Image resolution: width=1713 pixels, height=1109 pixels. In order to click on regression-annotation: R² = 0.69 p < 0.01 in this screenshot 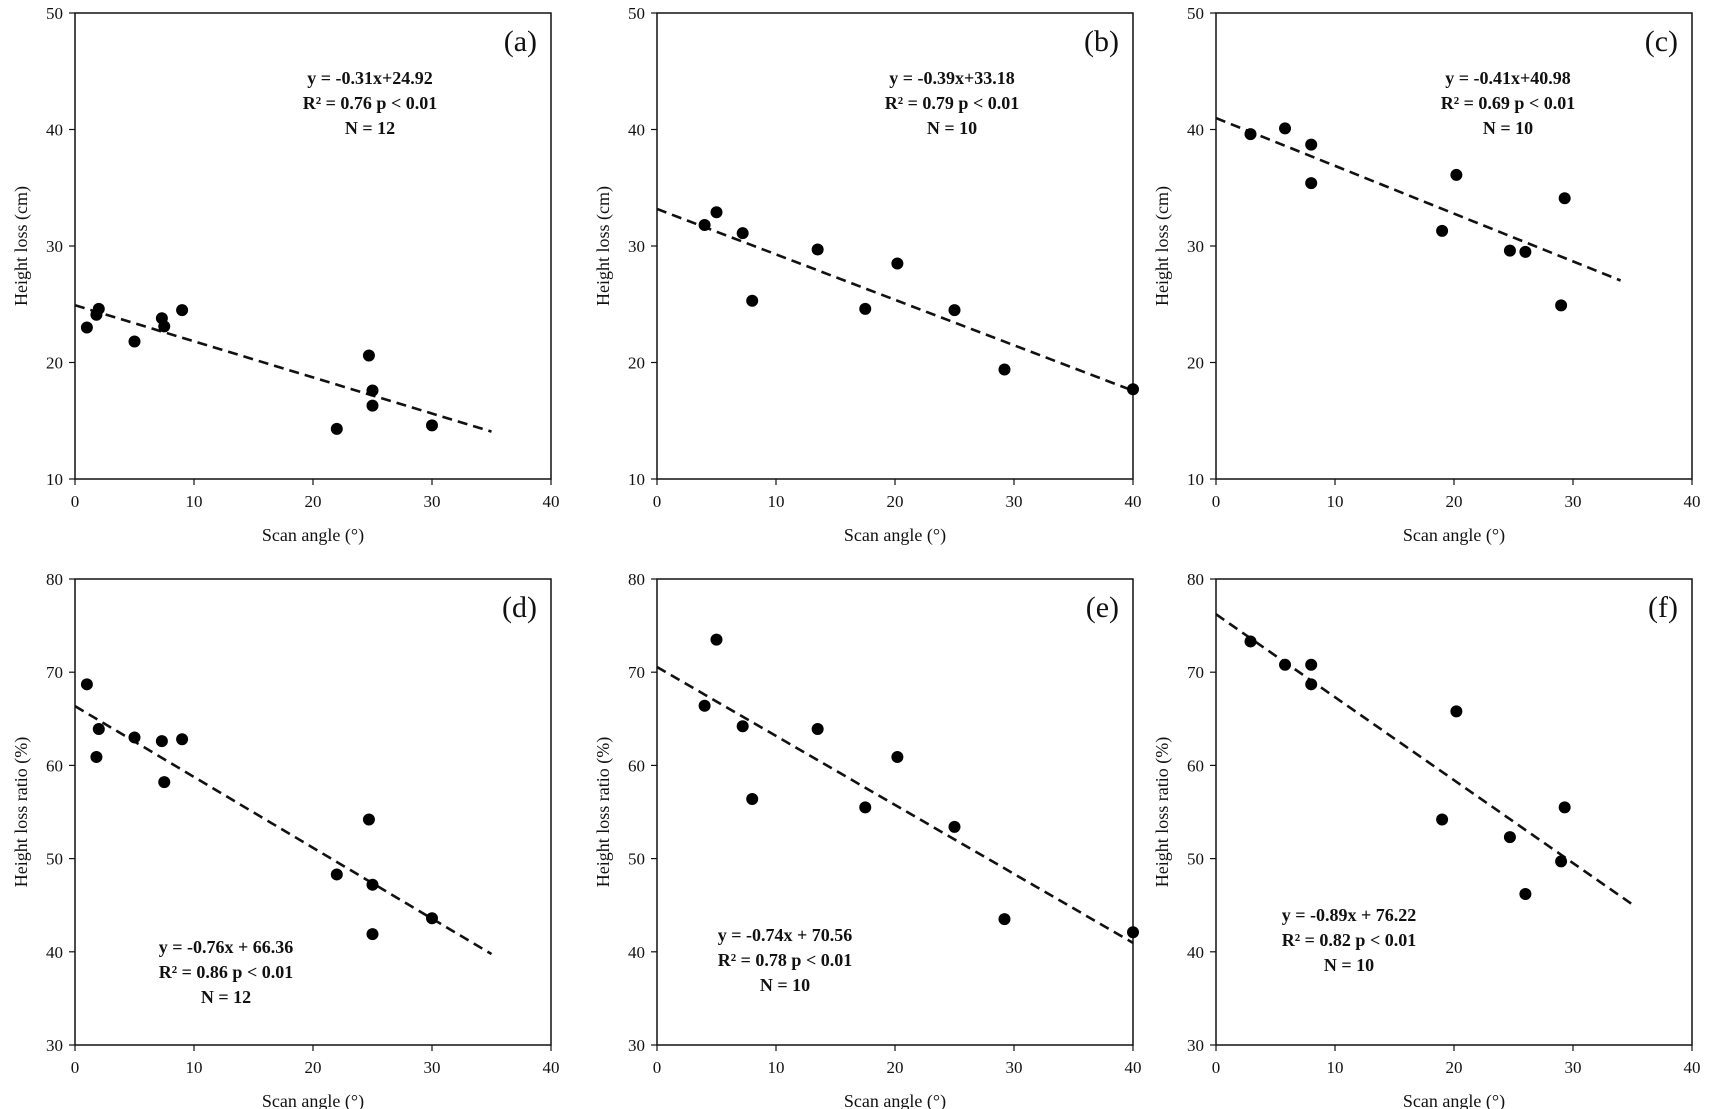, I will do `click(1508, 103)`.